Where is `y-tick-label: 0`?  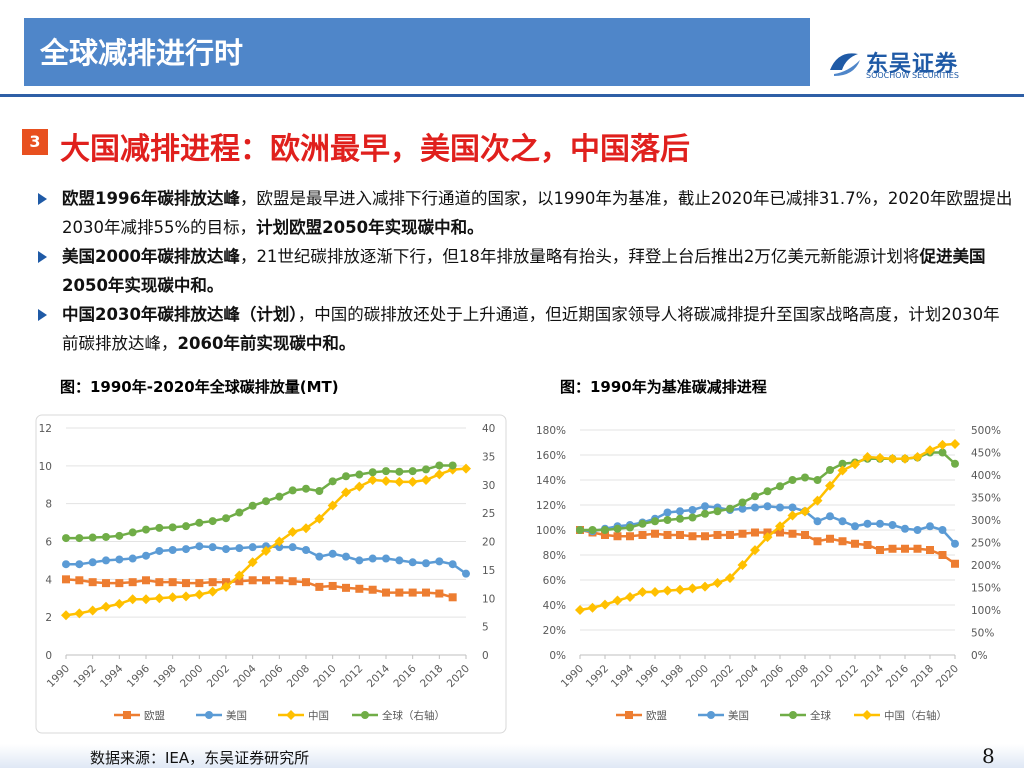
y-tick-label: 0 is located at coordinates (48, 656).